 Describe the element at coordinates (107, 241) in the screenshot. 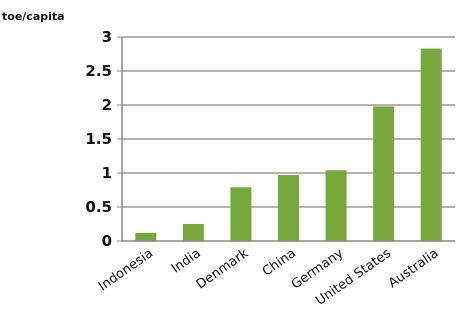

I see `y-tick-label: 0` at that location.